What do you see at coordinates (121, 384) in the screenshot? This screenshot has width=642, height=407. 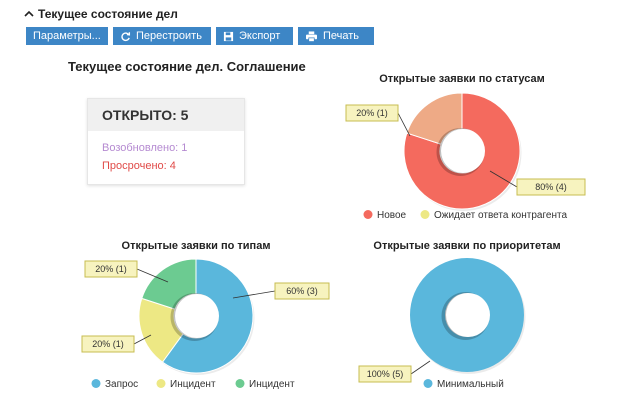 I see `types-legend-label-0: Запрос` at bounding box center [121, 384].